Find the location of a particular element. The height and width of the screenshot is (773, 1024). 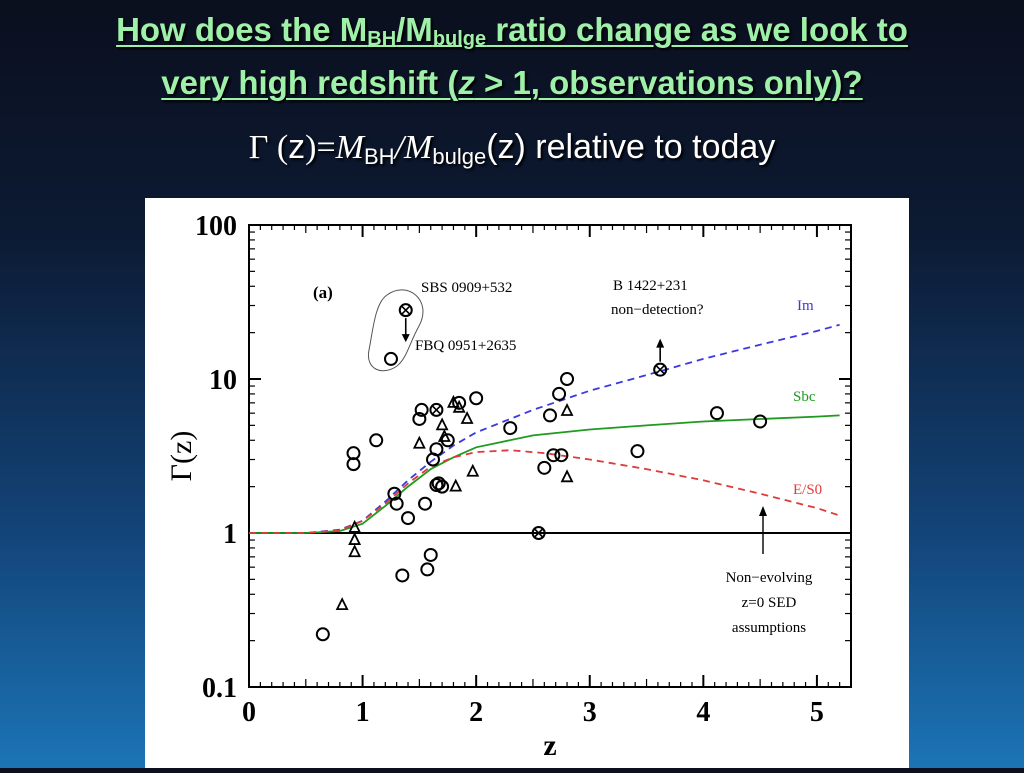

sbs-arrow-head is located at coordinates (405, 338).